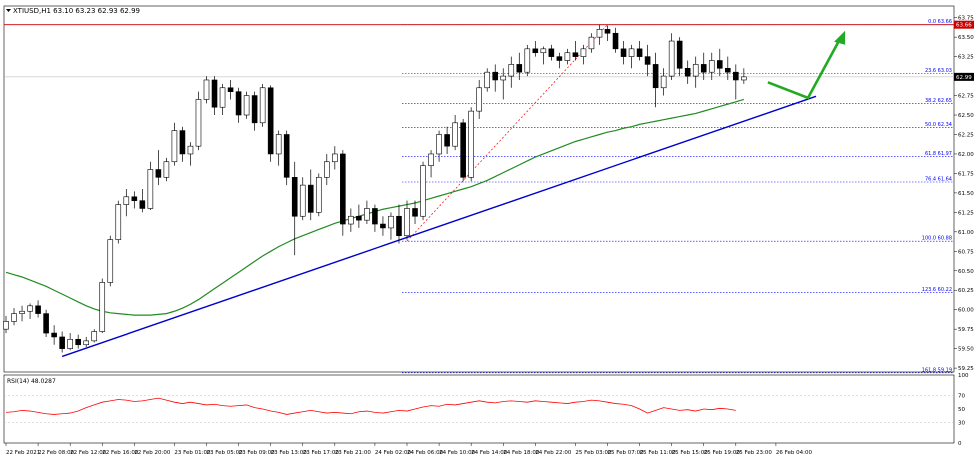  I want to click on x-tick-label: 23 Feb 13:00, so click(289, 453).